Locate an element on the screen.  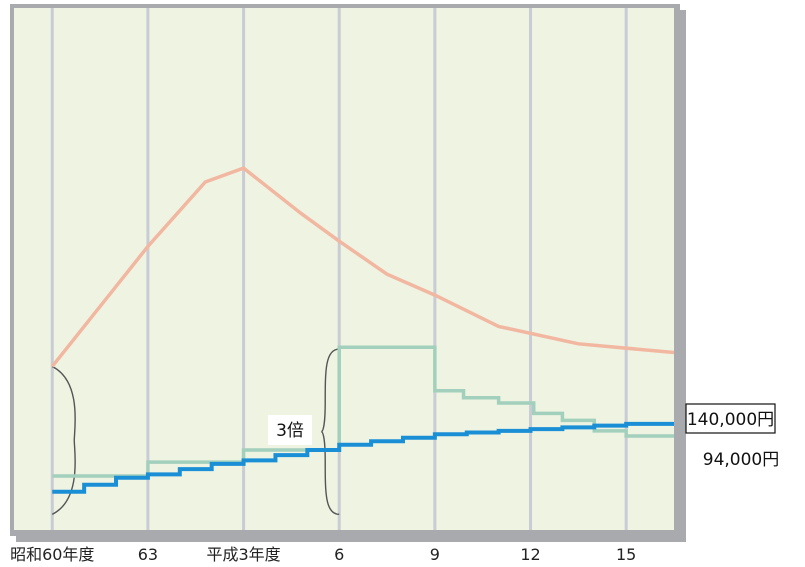
end-label-140000: 140,000円 is located at coordinates (730, 418).